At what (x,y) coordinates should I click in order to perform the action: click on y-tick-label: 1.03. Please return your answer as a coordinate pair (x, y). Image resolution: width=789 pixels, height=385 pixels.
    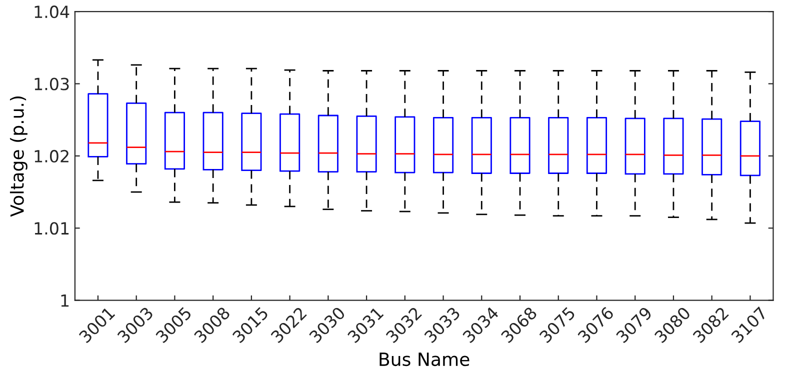
    Looking at the image, I should click on (51, 84).